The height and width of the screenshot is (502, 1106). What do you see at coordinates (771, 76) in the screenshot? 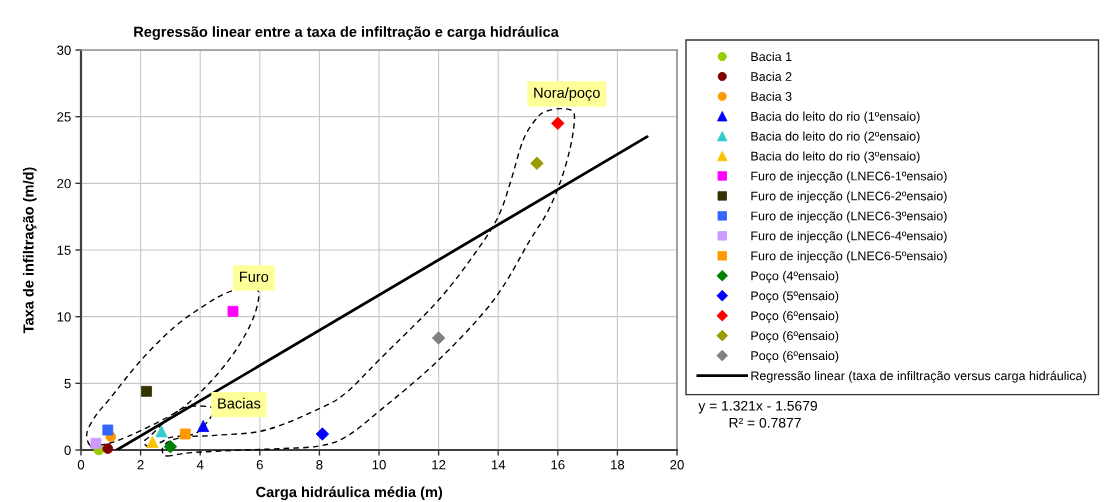
I see `legend-label: Bacia 2` at bounding box center [771, 76].